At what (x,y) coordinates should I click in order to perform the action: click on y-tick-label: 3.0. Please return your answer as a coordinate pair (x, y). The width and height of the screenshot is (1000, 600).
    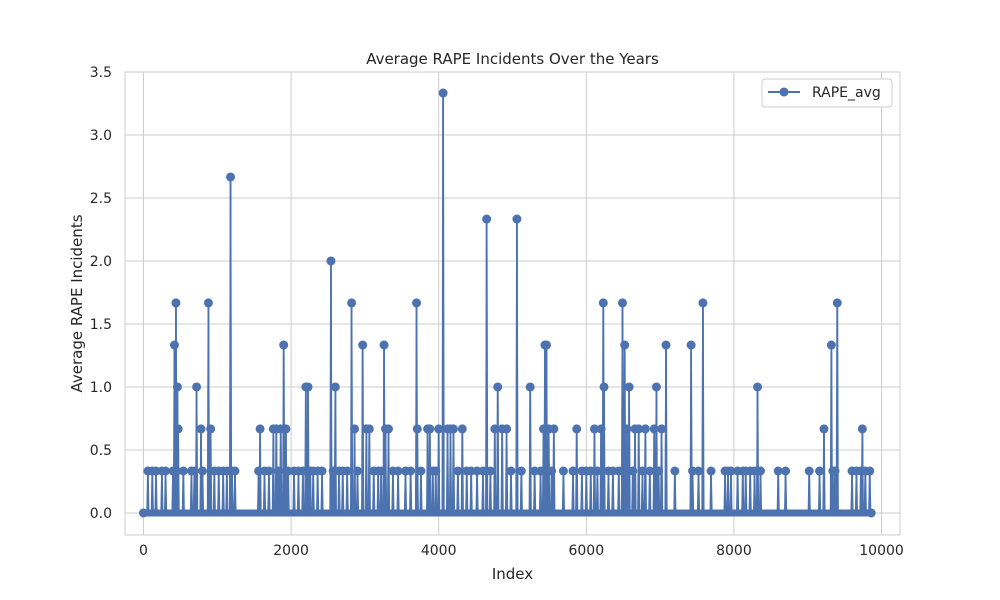
    Looking at the image, I should click on (101, 136).